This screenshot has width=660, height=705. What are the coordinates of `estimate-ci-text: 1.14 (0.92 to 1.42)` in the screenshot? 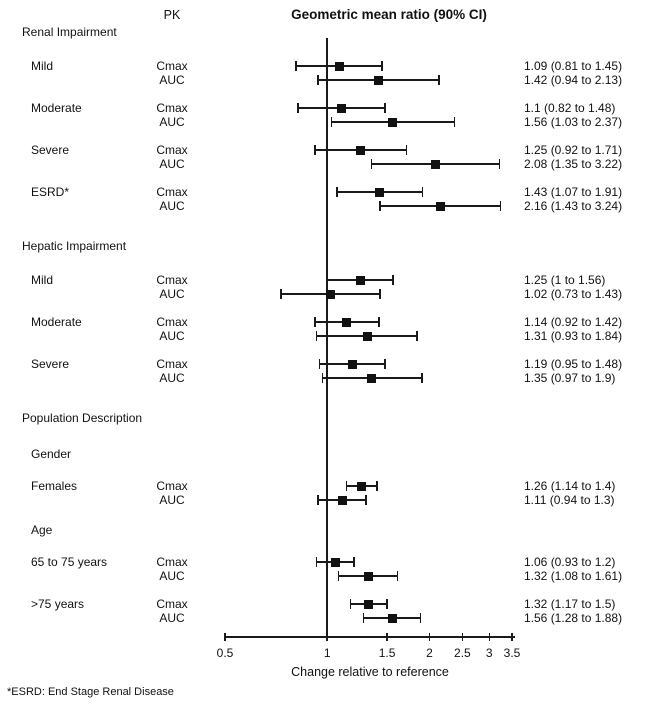 It's located at (573, 322).